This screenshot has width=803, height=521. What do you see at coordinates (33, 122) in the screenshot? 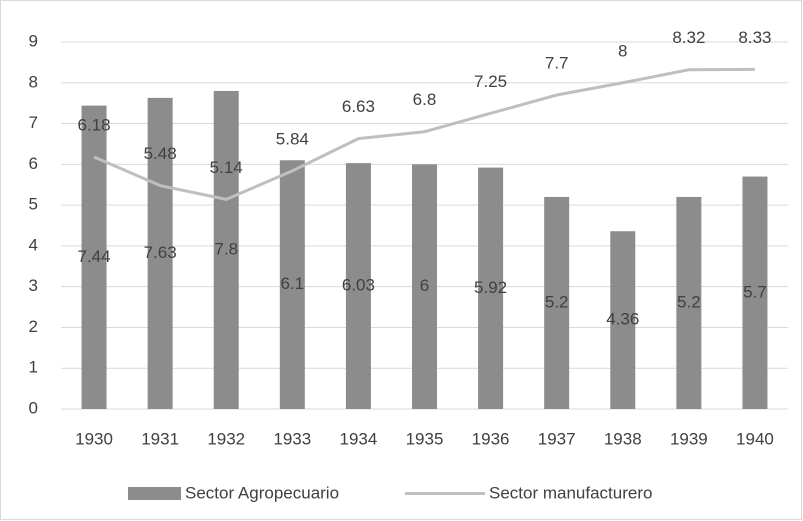
I see `y-tick-label: 7` at bounding box center [33, 122].